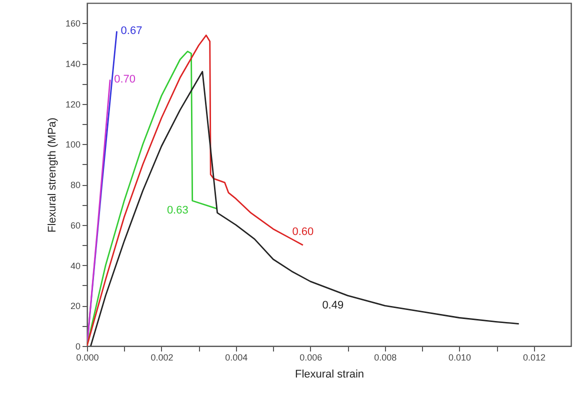 Image resolution: width=576 pixels, height=398 pixels. I want to click on y-tick-label: 140, so click(72, 64).